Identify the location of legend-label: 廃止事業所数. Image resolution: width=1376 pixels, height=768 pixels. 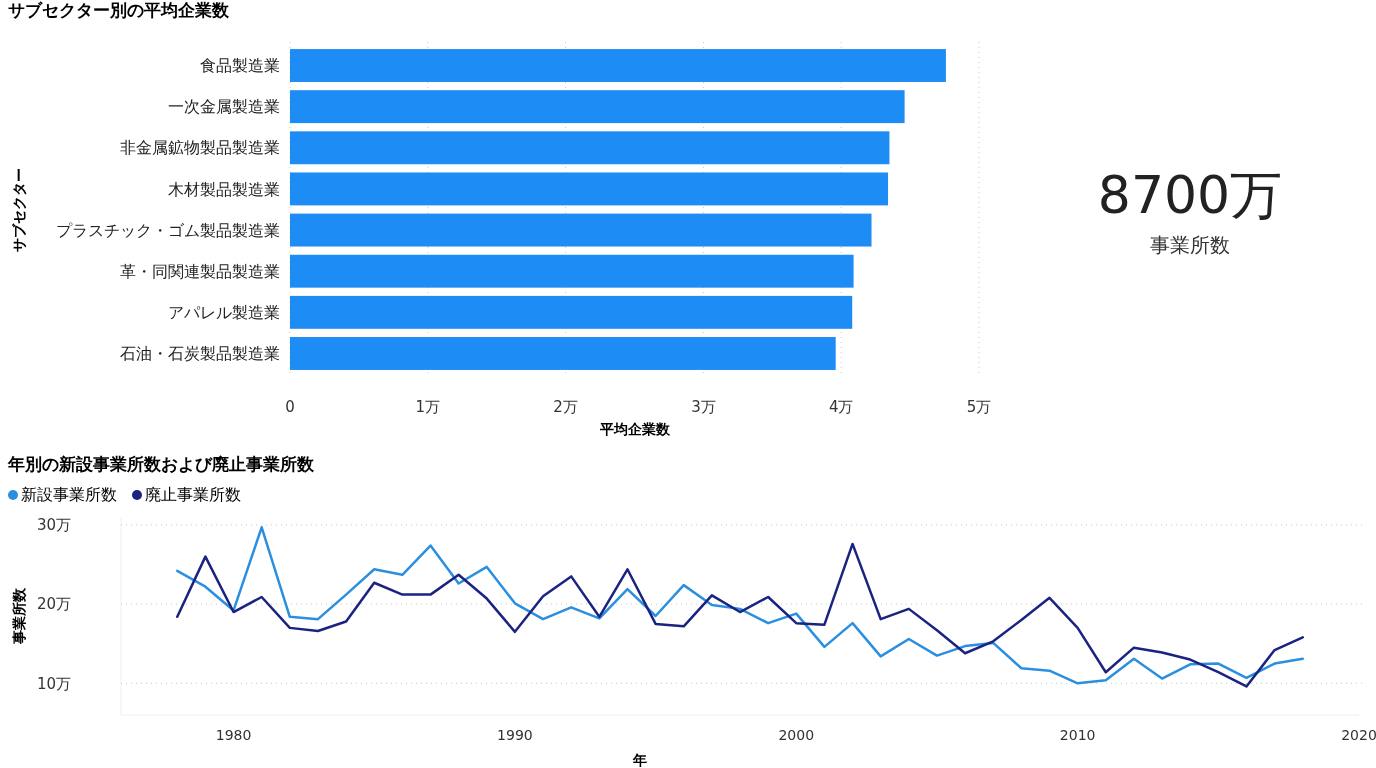
(193, 494).